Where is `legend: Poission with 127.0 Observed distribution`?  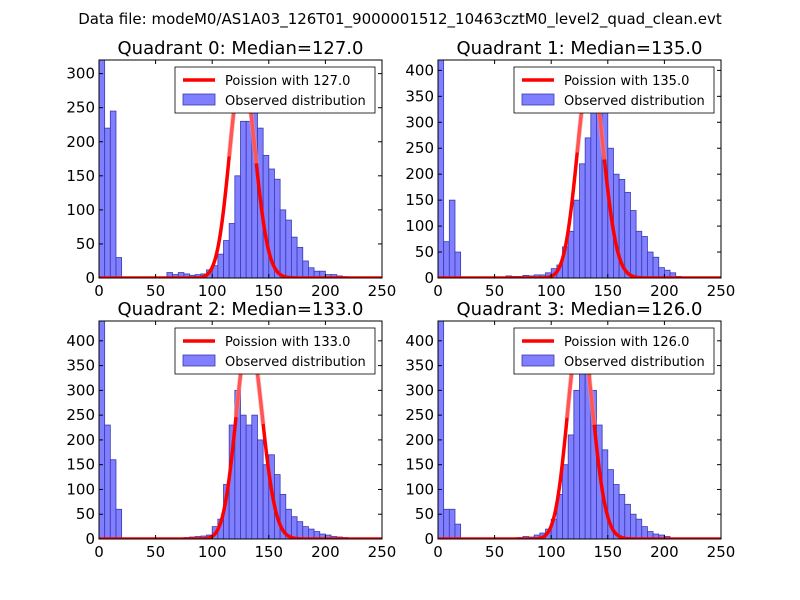
legend: Poission with 127.0 Observed distribution is located at coordinates (275, 90).